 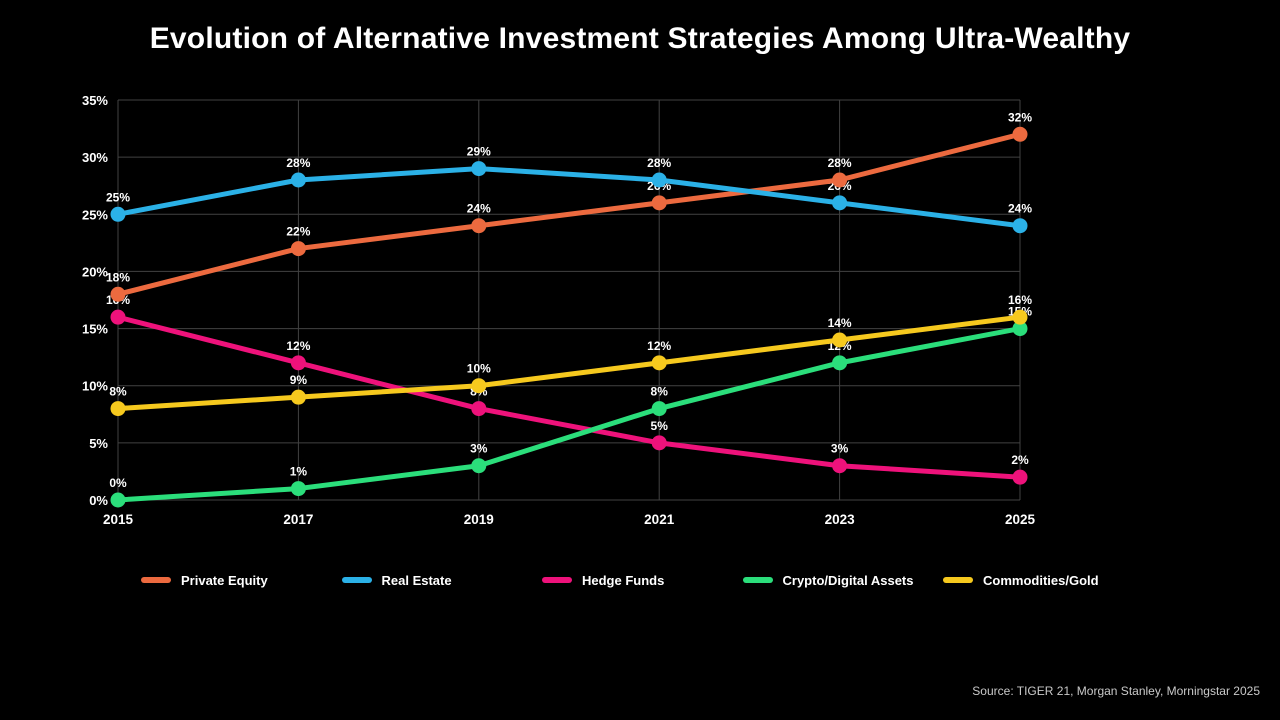 I want to click on data-labels-commodities-gold: 8% 9% 10% 12% 14% 16%, so click(x=570, y=345).